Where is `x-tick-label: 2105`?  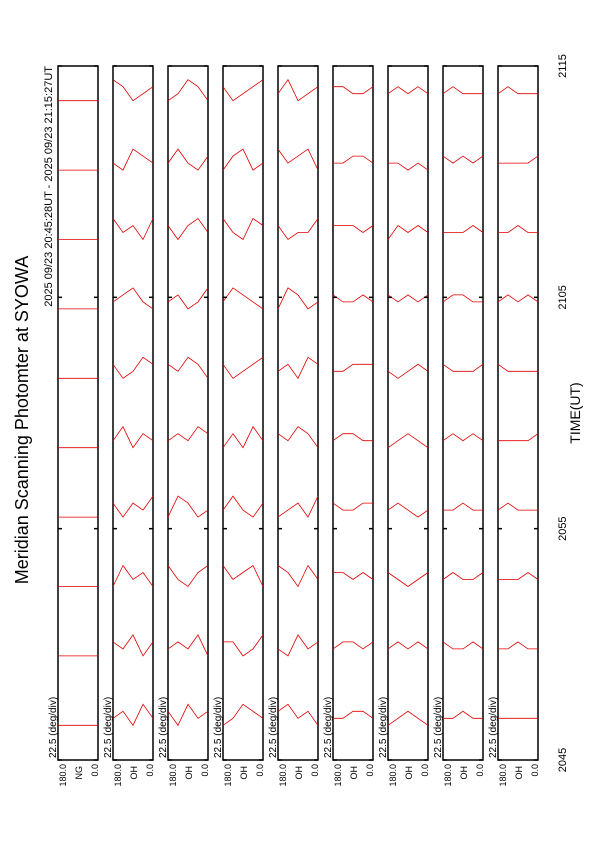 x-tick-label: 2105 is located at coordinates (563, 297).